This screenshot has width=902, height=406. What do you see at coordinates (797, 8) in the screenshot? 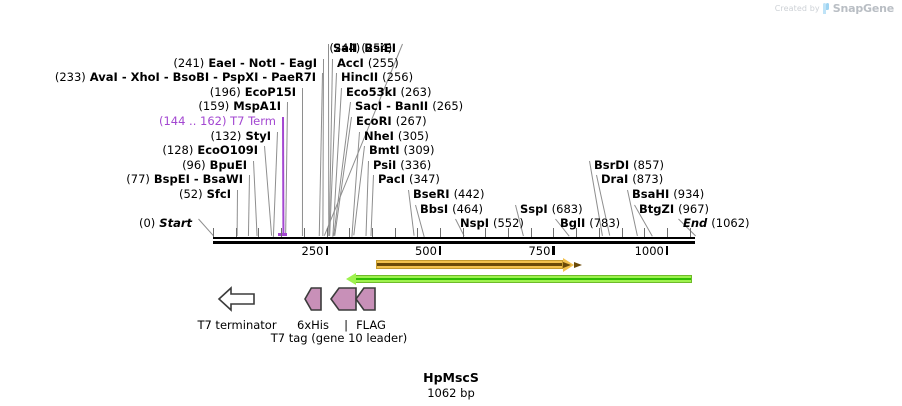
I see `watermark-created-by: Created by` at bounding box center [797, 8].